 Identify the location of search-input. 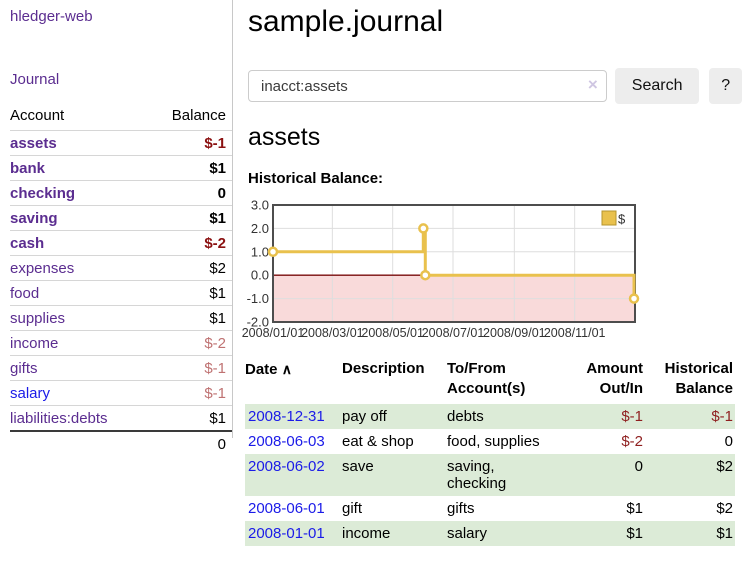
(427, 86).